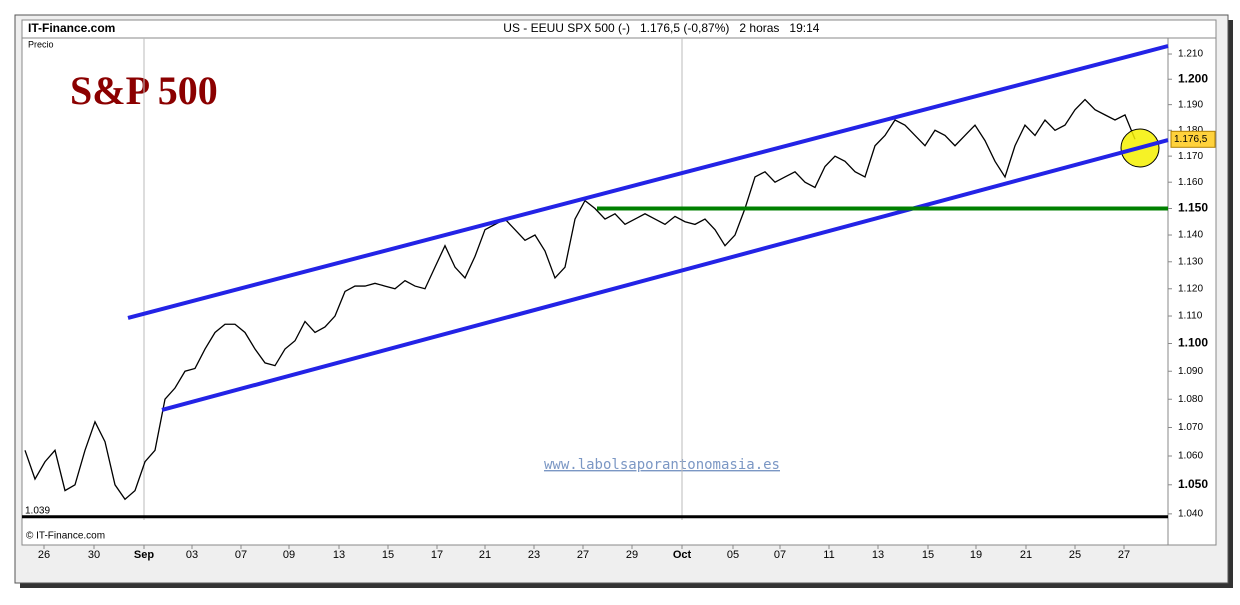 The height and width of the screenshot is (605, 1240). What do you see at coordinates (1193, 78) in the screenshot?
I see `y-tick-label: 1.200` at bounding box center [1193, 78].